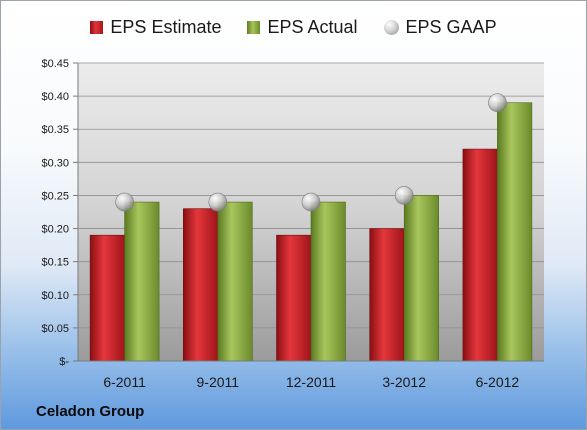 The width and height of the screenshot is (587, 430). What do you see at coordinates (498, 382) in the screenshot?
I see `x-tick-label: 6-2012` at bounding box center [498, 382].